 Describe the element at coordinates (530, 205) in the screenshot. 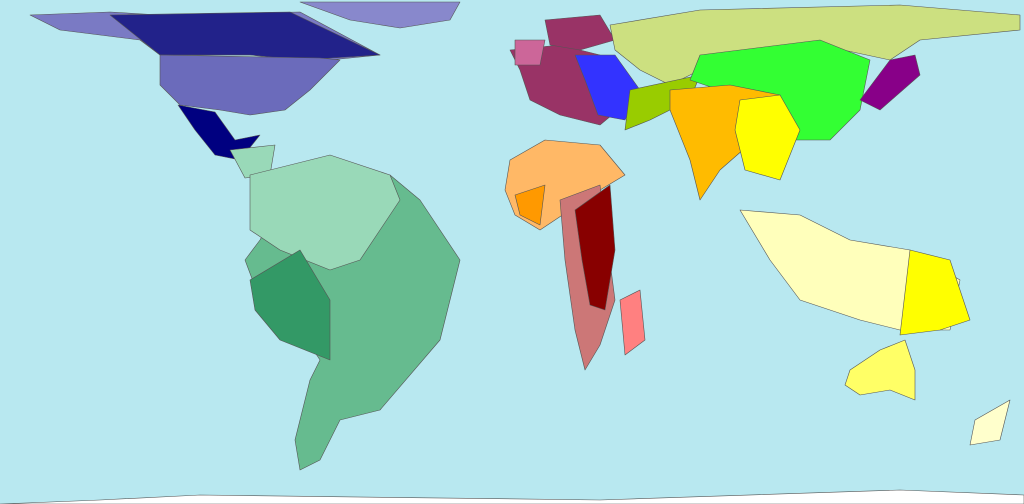

I see `region-africa-west-coast` at that location.